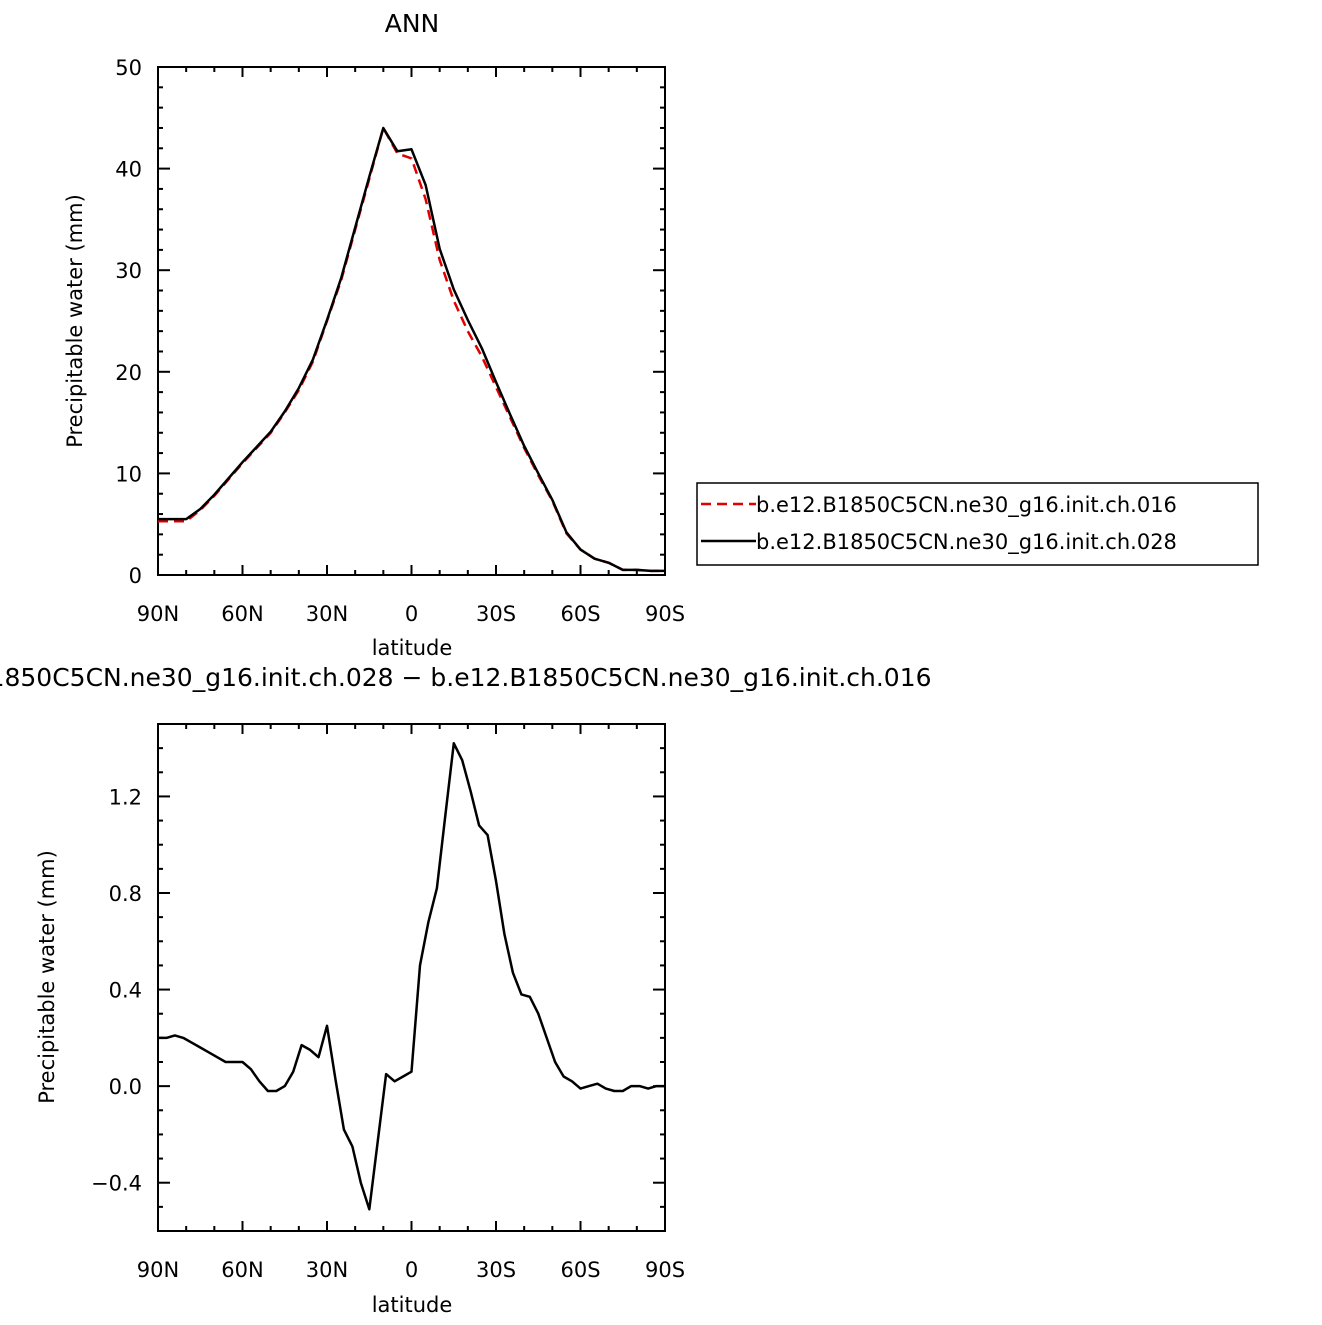 Image resolution: width=1322 pixels, height=1325 pixels. What do you see at coordinates (411, 614) in the screenshot?
I see `top-x-tick-label: 0` at bounding box center [411, 614].